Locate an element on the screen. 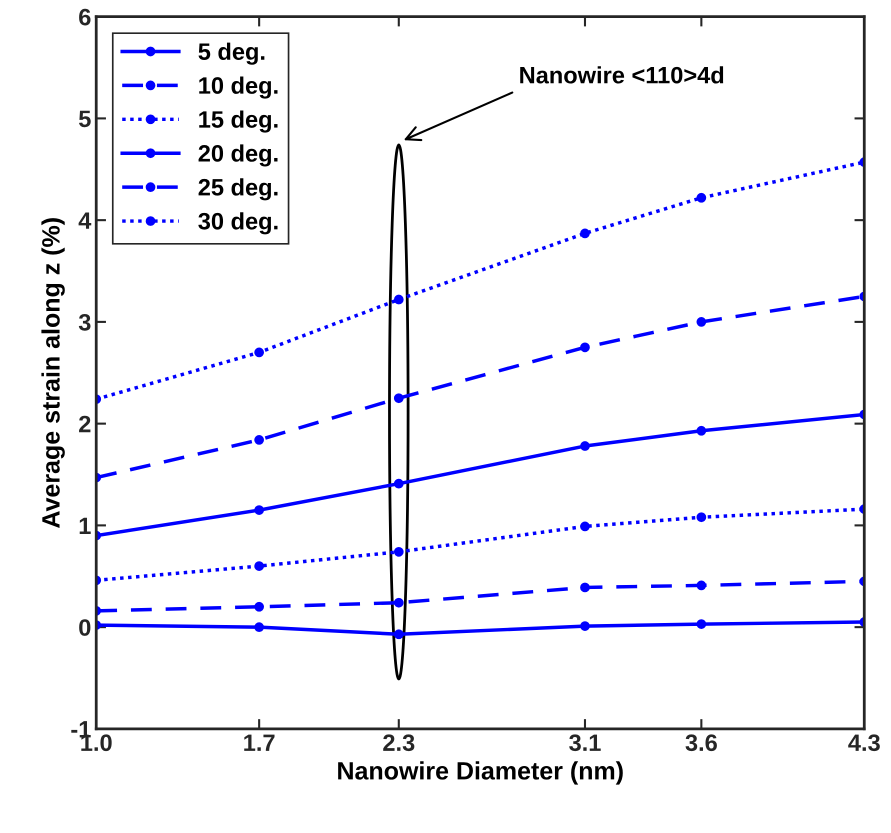 The width and height of the screenshot is (891, 833). y-tick-label: 2 is located at coordinates (84, 424).